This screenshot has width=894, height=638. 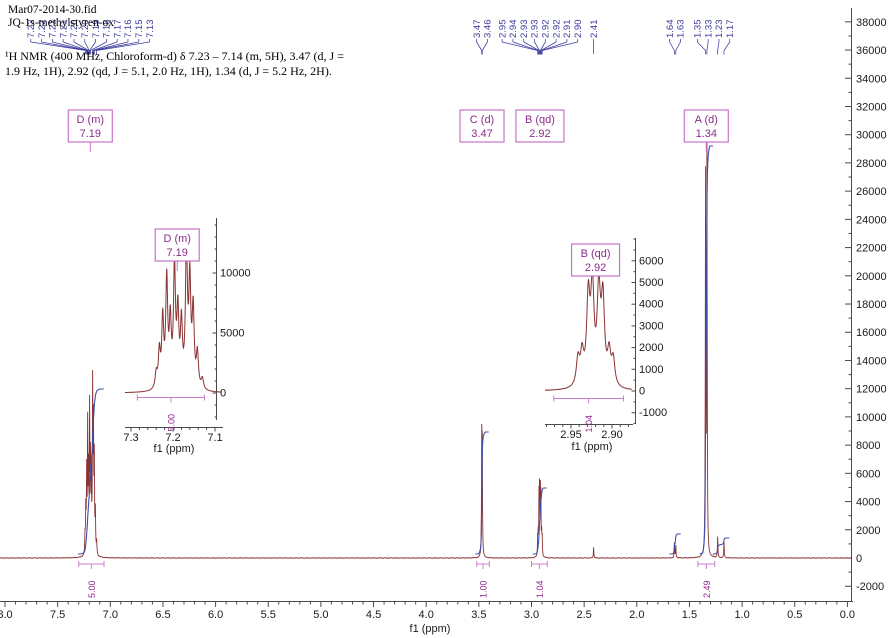 What do you see at coordinates (871, 305) in the screenshot?
I see `y-axis-tick-label: 18000` at bounding box center [871, 305].